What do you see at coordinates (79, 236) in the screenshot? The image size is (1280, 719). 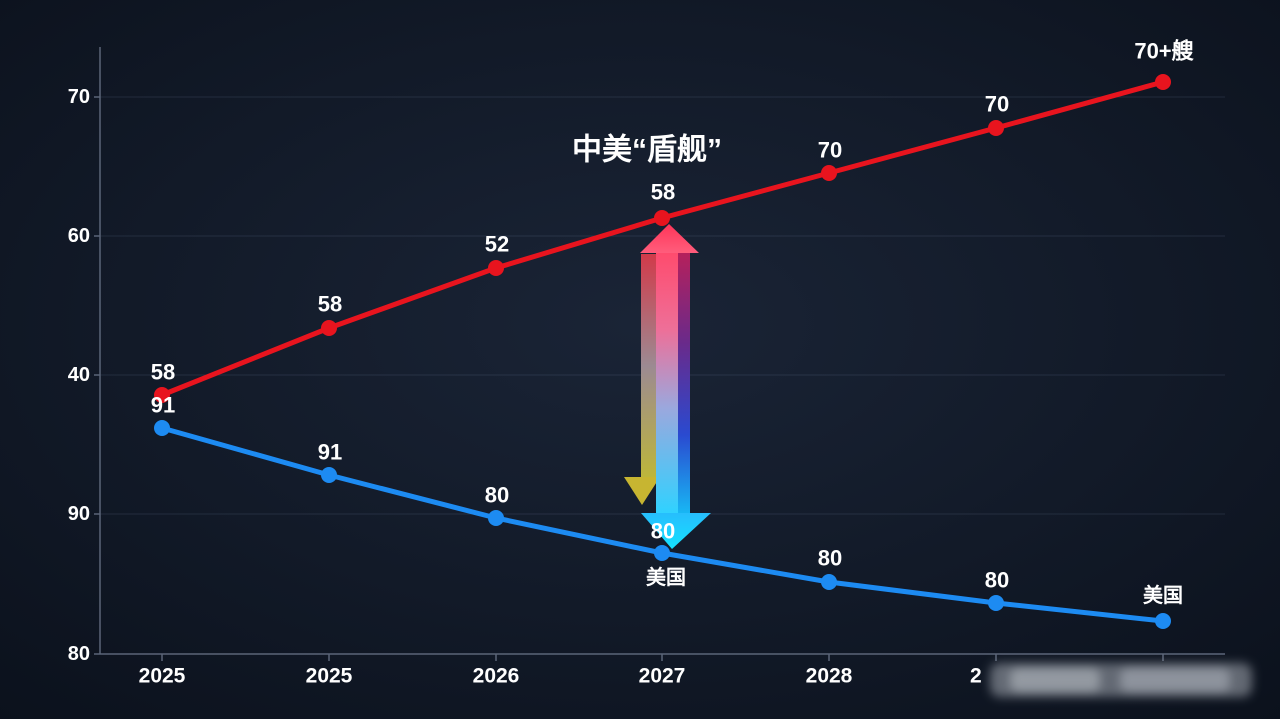 I see `y-tick-label: 60` at bounding box center [79, 236].